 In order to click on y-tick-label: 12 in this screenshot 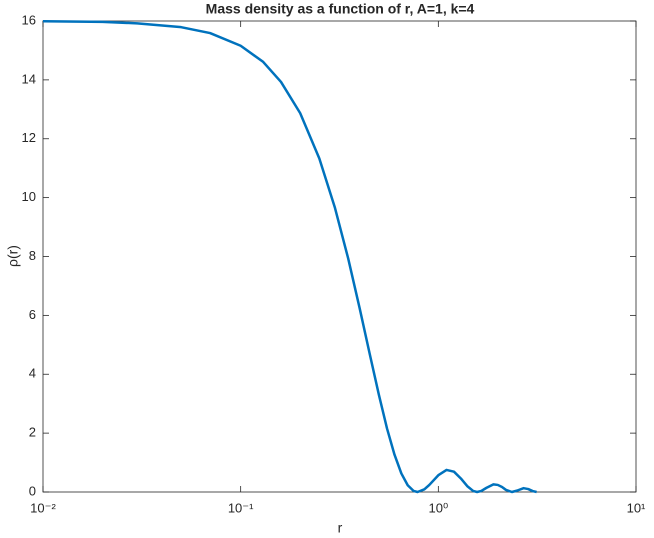, I will do `click(29, 137)`.